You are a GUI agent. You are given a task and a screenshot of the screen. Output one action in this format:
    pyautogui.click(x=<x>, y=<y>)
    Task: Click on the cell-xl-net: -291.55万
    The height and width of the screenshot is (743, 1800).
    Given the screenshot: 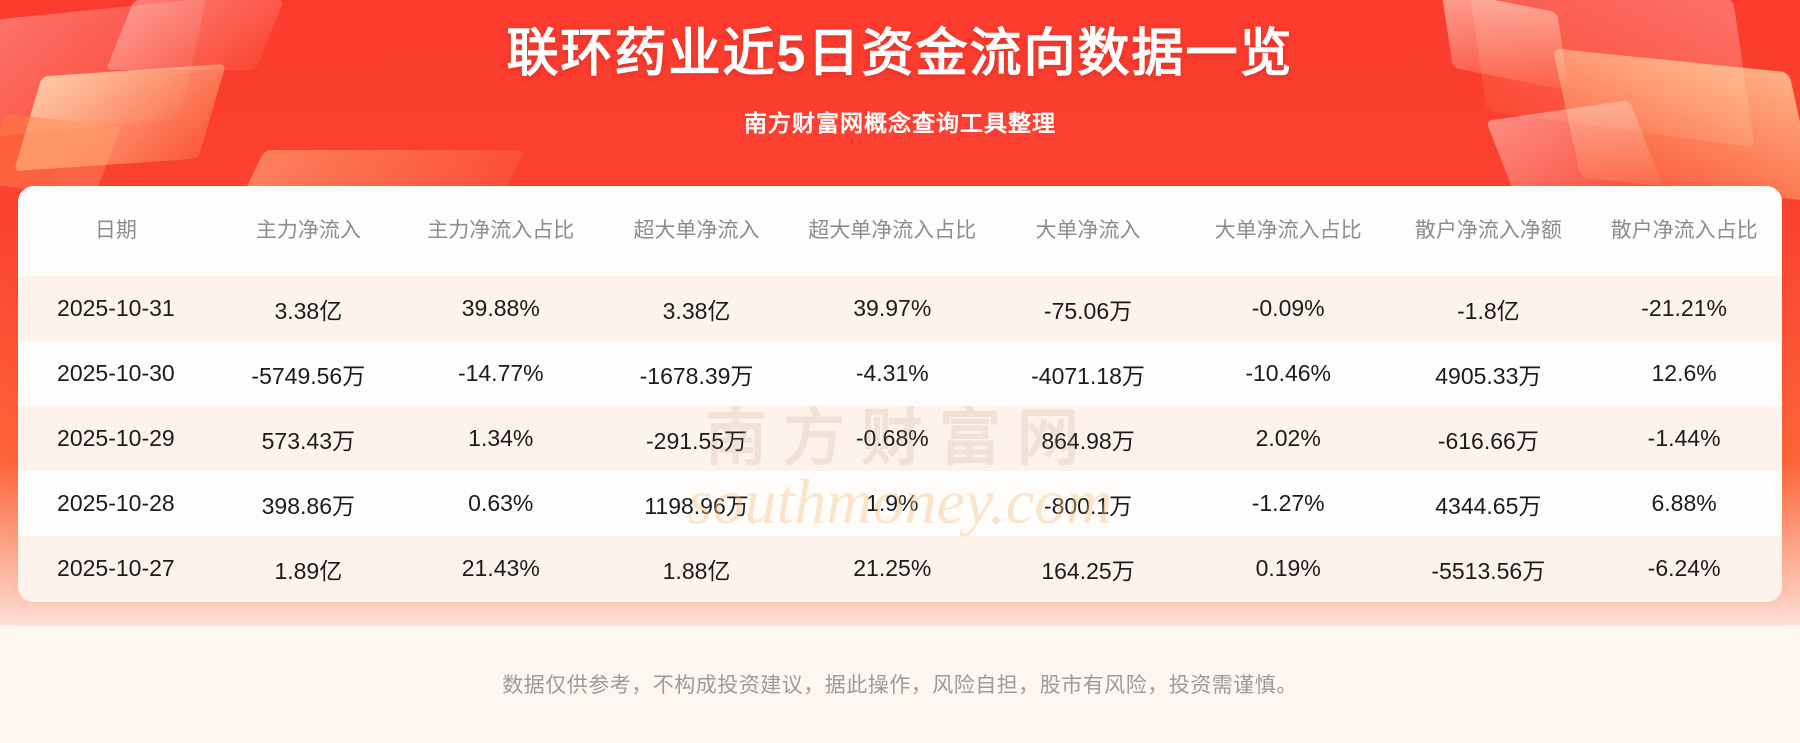 What is the action you would take?
    pyautogui.click(x=696, y=438)
    